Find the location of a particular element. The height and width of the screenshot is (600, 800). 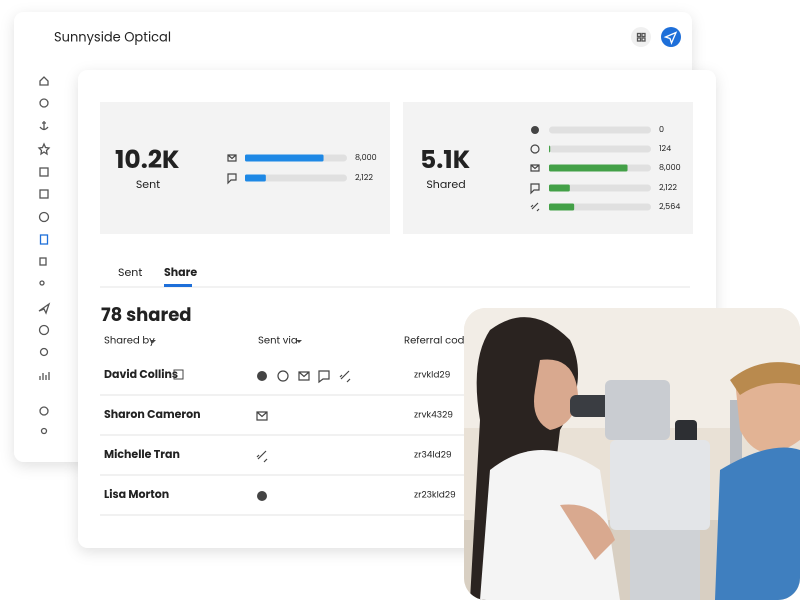

nav-copy is located at coordinates (43, 261).